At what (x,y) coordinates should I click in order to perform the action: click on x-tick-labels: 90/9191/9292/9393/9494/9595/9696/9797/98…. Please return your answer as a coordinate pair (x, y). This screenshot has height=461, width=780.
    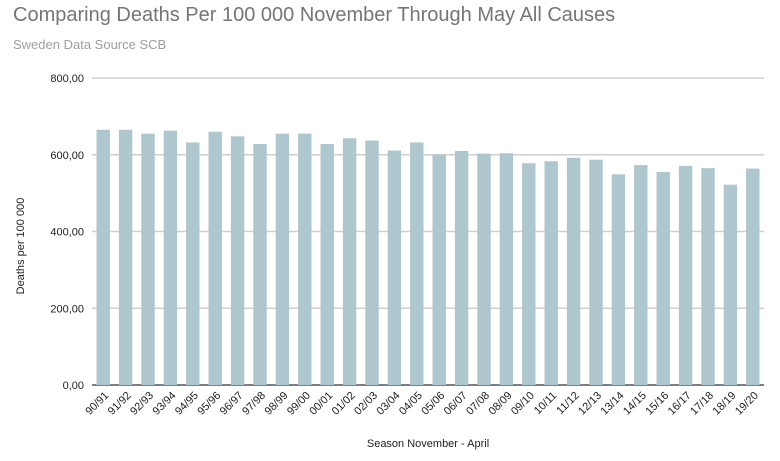
    Looking at the image, I should click on (422, 404).